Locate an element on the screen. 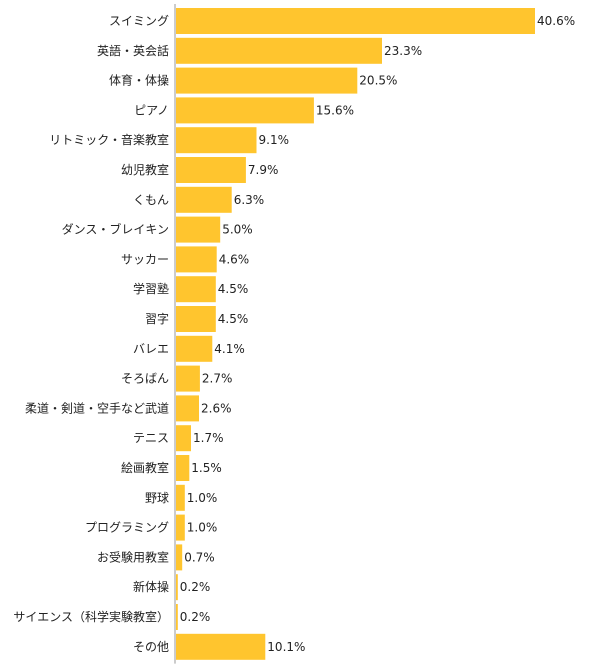 This screenshot has height=666, width=599. value-label: 4.1% is located at coordinates (229, 349).